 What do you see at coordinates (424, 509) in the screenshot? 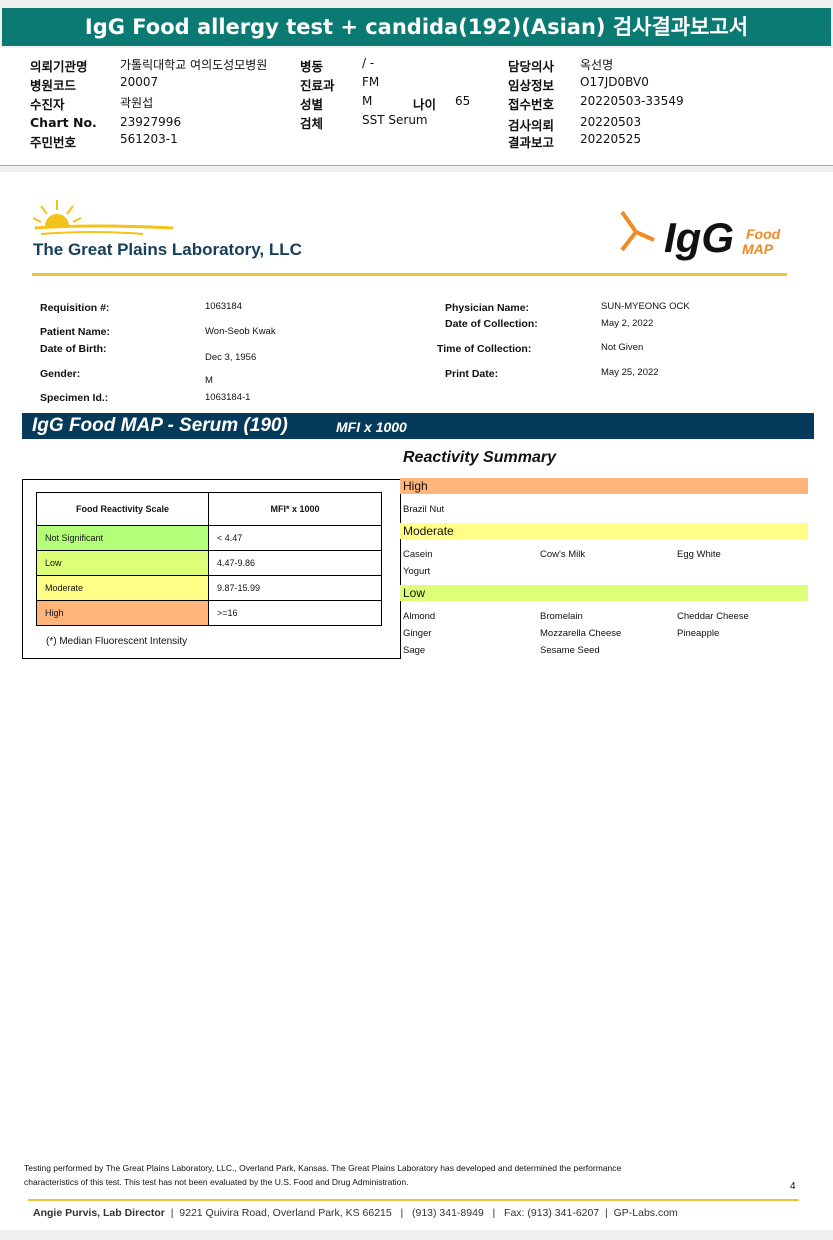
I see `food-item: Brazil Nut` at bounding box center [424, 509].